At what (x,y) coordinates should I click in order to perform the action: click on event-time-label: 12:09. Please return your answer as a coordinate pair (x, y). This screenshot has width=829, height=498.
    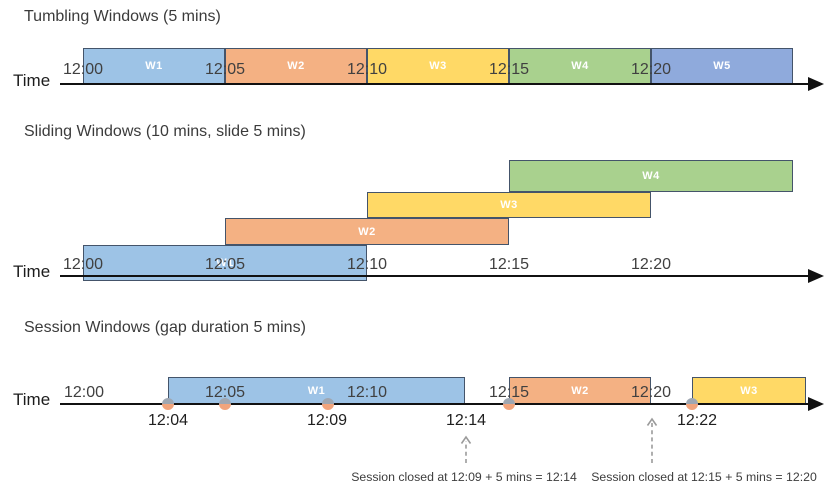
    Looking at the image, I should click on (327, 420).